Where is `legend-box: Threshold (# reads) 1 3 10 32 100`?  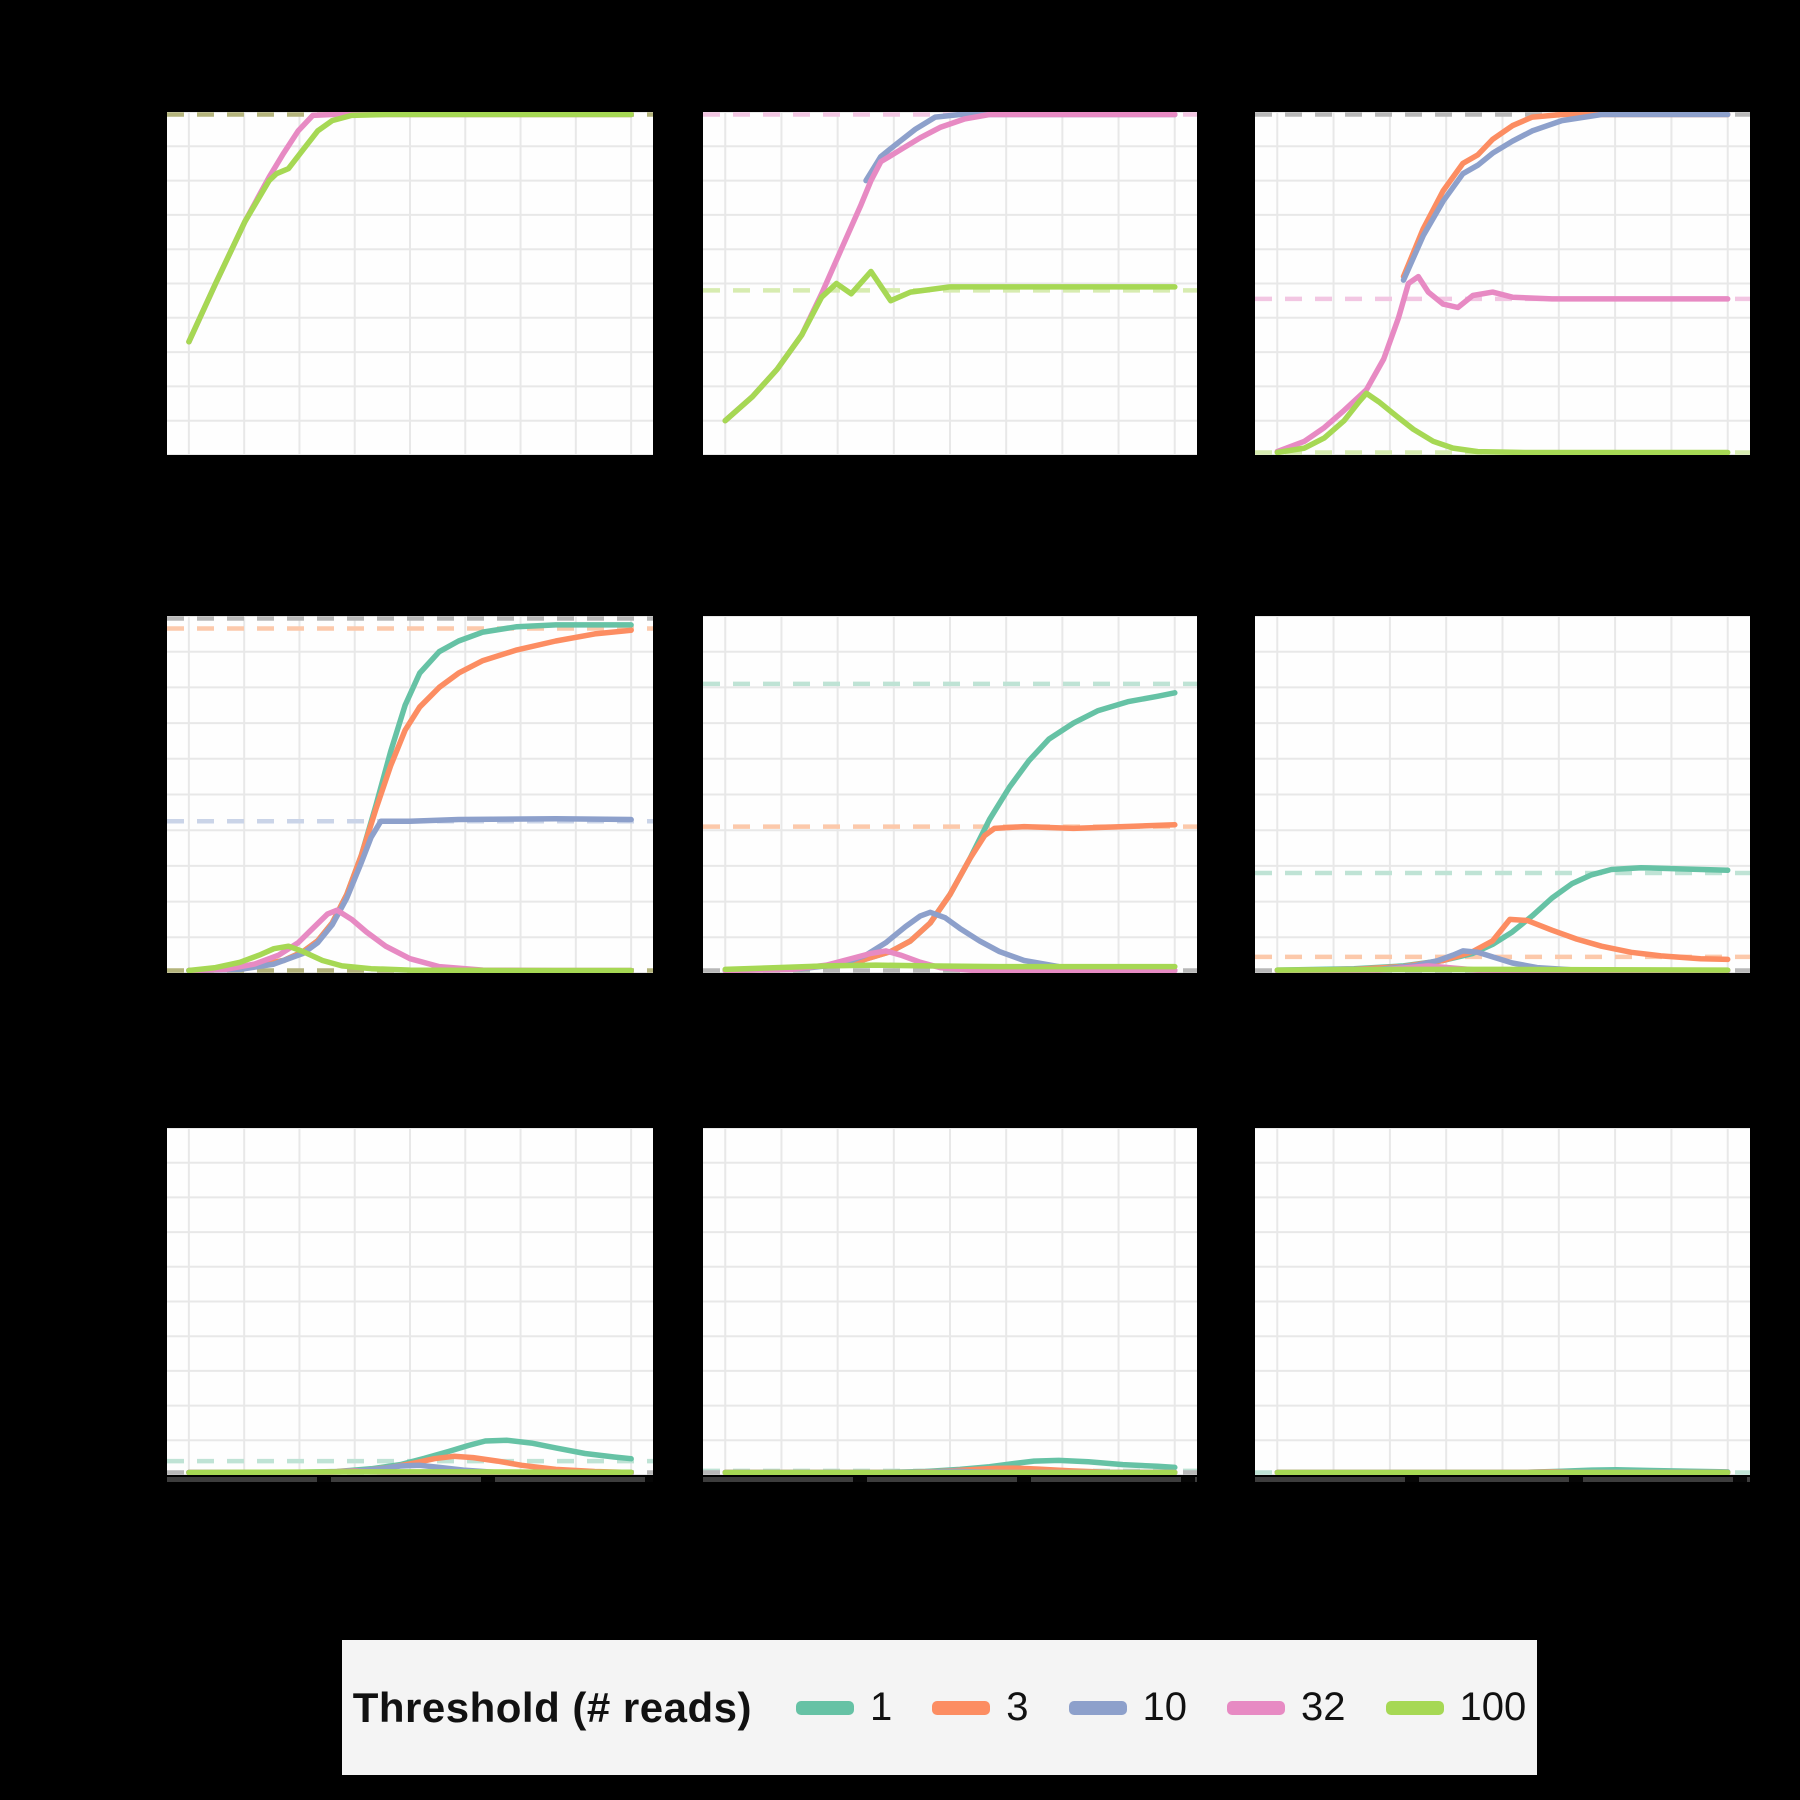 legend-box: Threshold (# reads) 1 3 10 32 100 is located at coordinates (939, 1707).